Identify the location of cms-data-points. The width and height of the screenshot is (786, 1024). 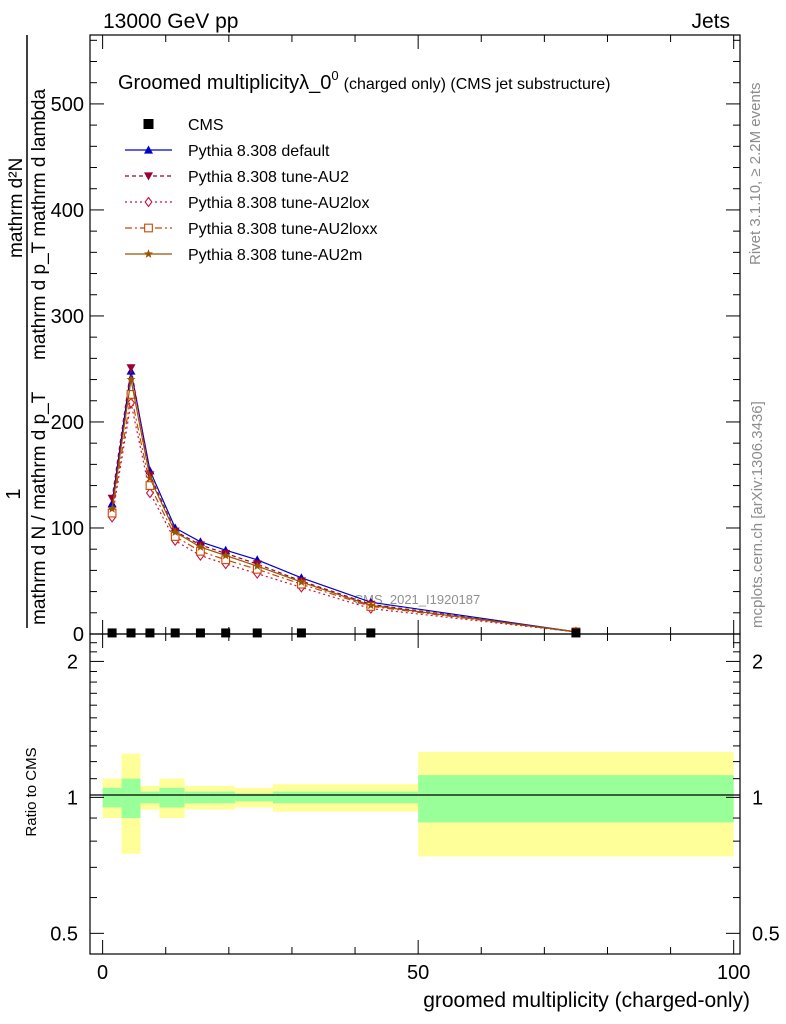
(344, 633).